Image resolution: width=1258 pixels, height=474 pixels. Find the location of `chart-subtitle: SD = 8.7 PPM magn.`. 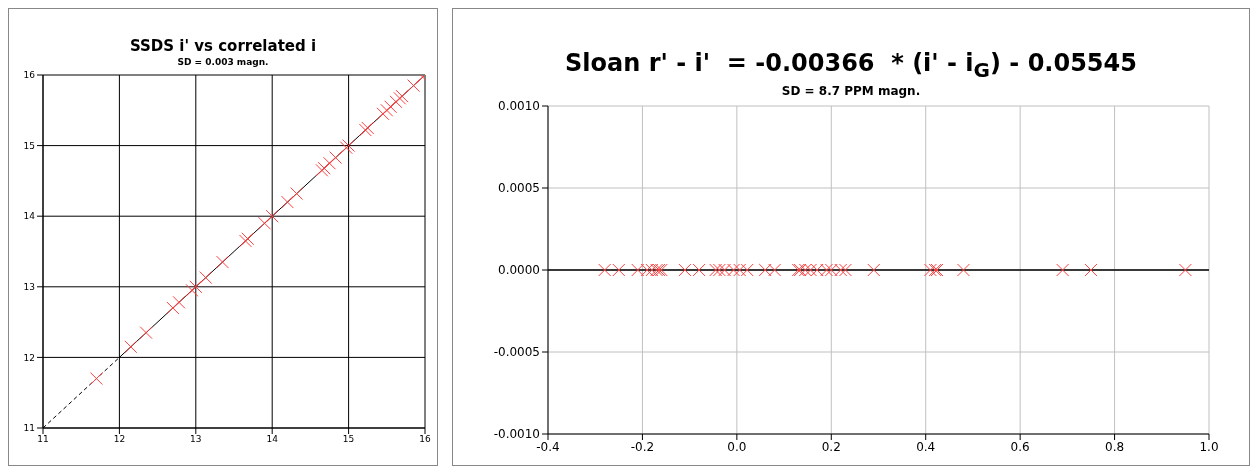

chart-subtitle: SD = 8.7 PPM magn. is located at coordinates (851, 90).